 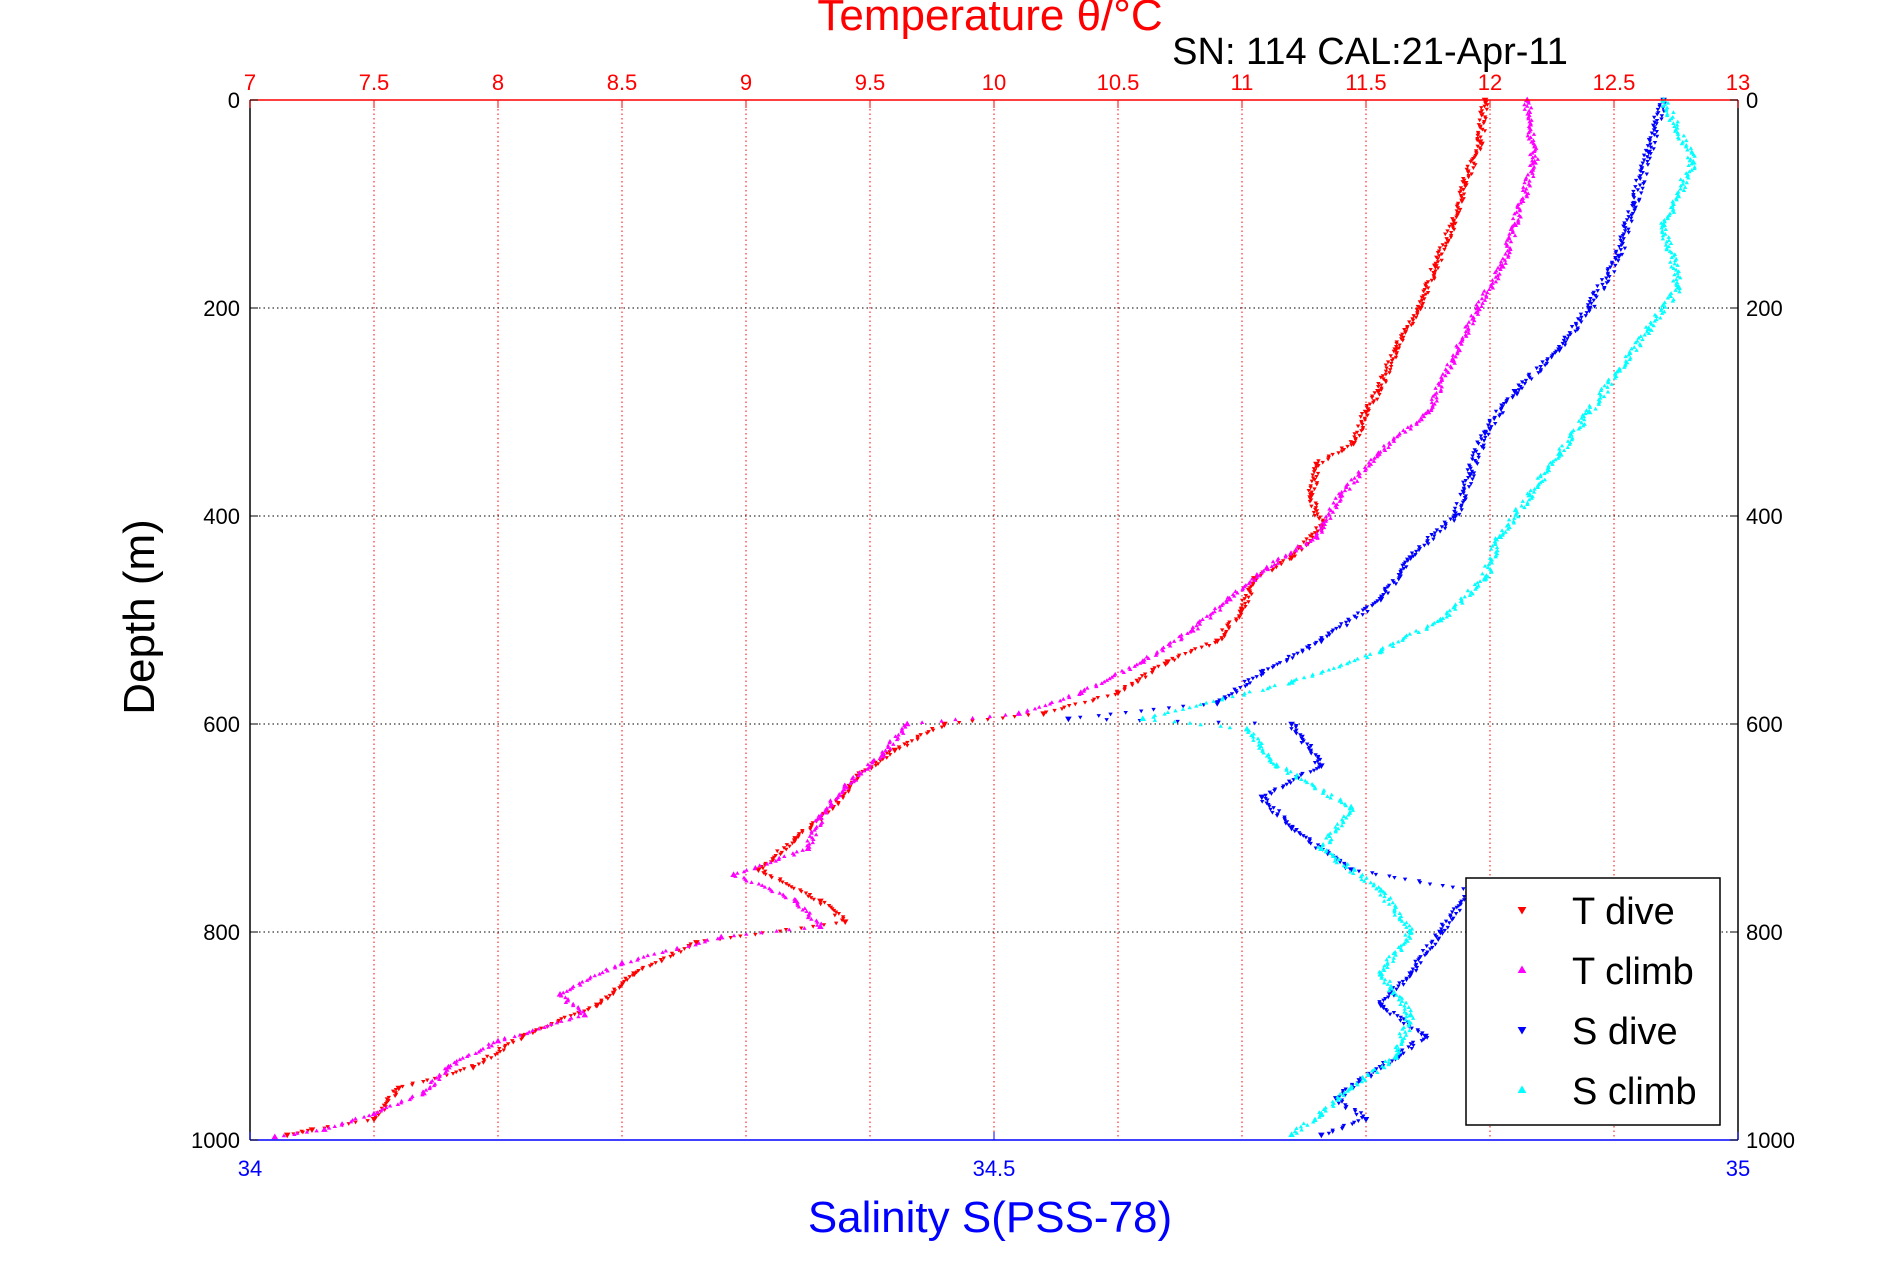 I want to click on temperature-tick-label: 7, so click(x=250, y=82).